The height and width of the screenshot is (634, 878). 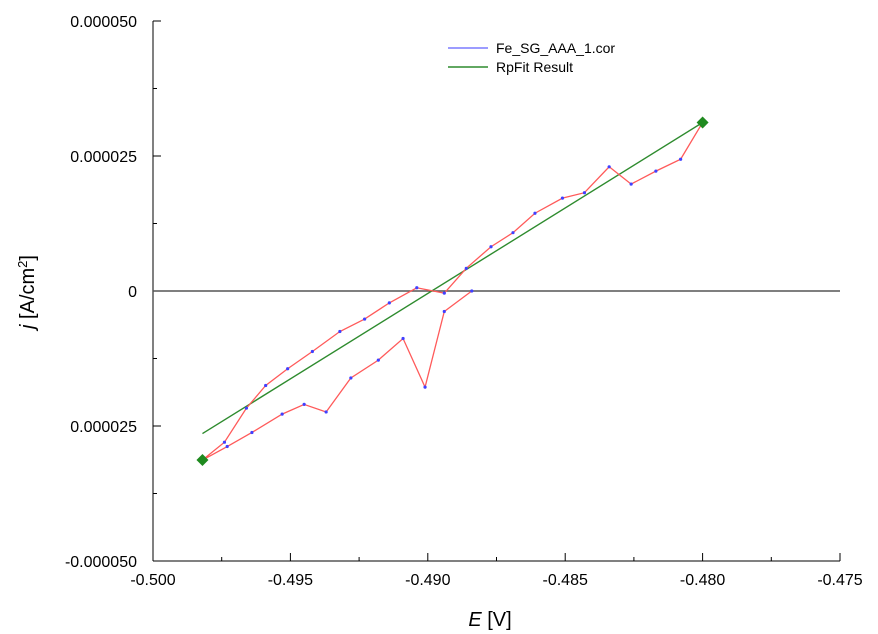 I want to click on legend: Fe_SG_AAA_1.cor RpFit Result, so click(x=531, y=57).